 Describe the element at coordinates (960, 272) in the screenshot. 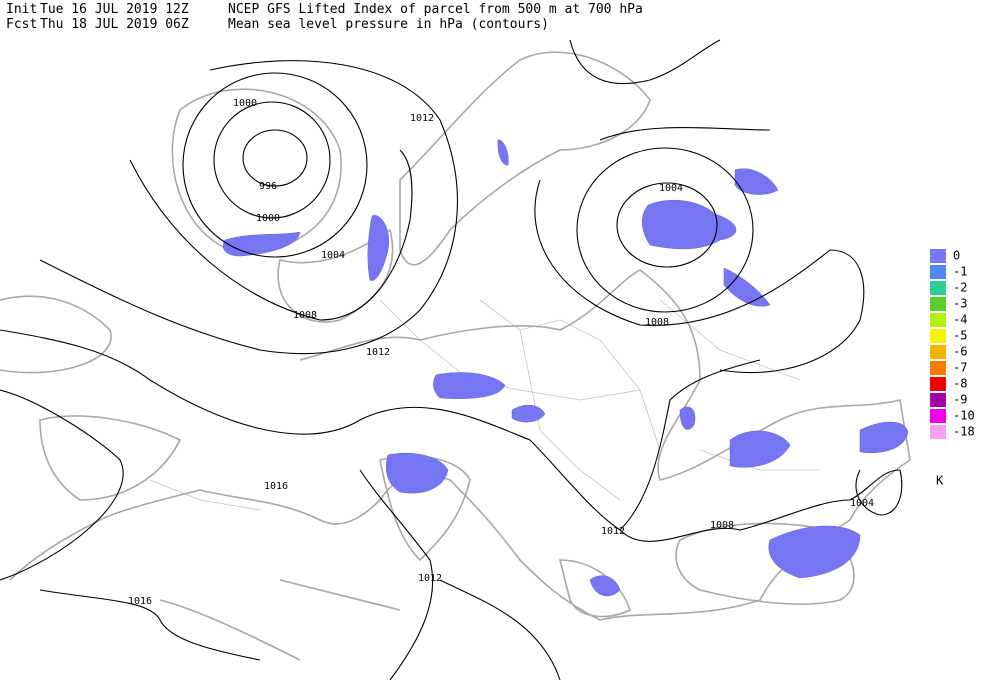

I see `legend-label: -1` at that location.